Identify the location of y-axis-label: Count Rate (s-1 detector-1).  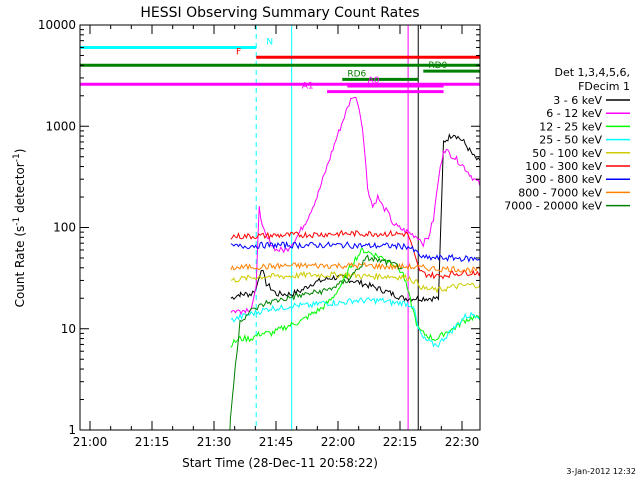
(19, 228).